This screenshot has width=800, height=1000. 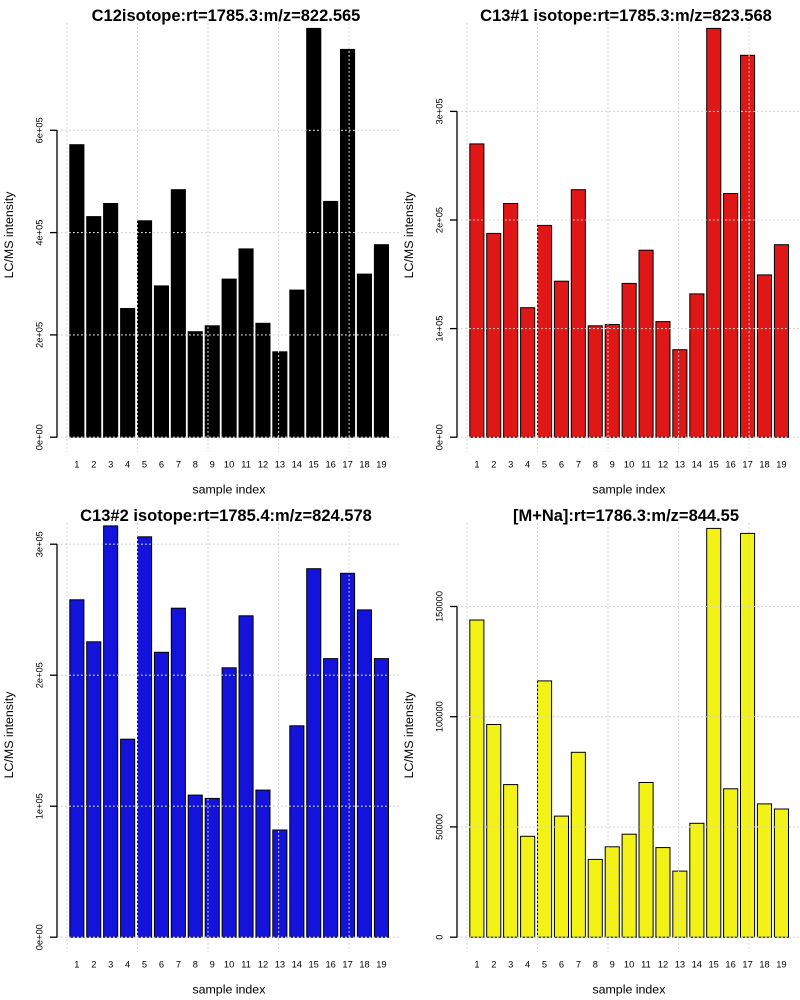 I want to click on svg-text: 50000, so click(x=439, y=827).